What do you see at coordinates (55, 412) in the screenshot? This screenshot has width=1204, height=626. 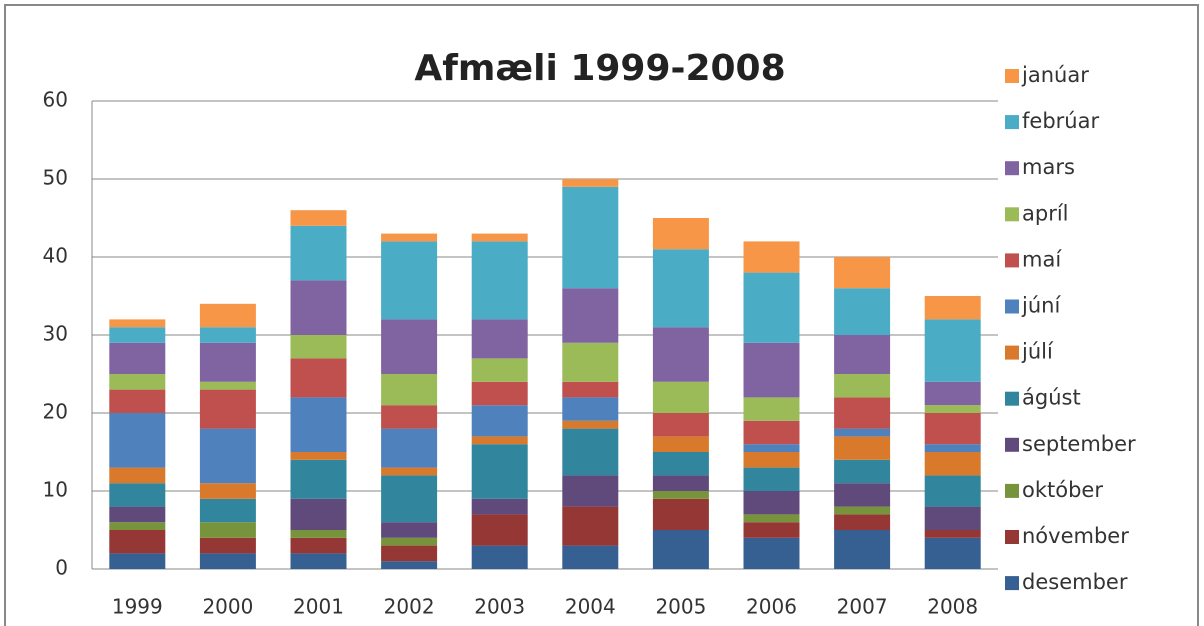 I see `y-tick-label: 20` at bounding box center [55, 412].